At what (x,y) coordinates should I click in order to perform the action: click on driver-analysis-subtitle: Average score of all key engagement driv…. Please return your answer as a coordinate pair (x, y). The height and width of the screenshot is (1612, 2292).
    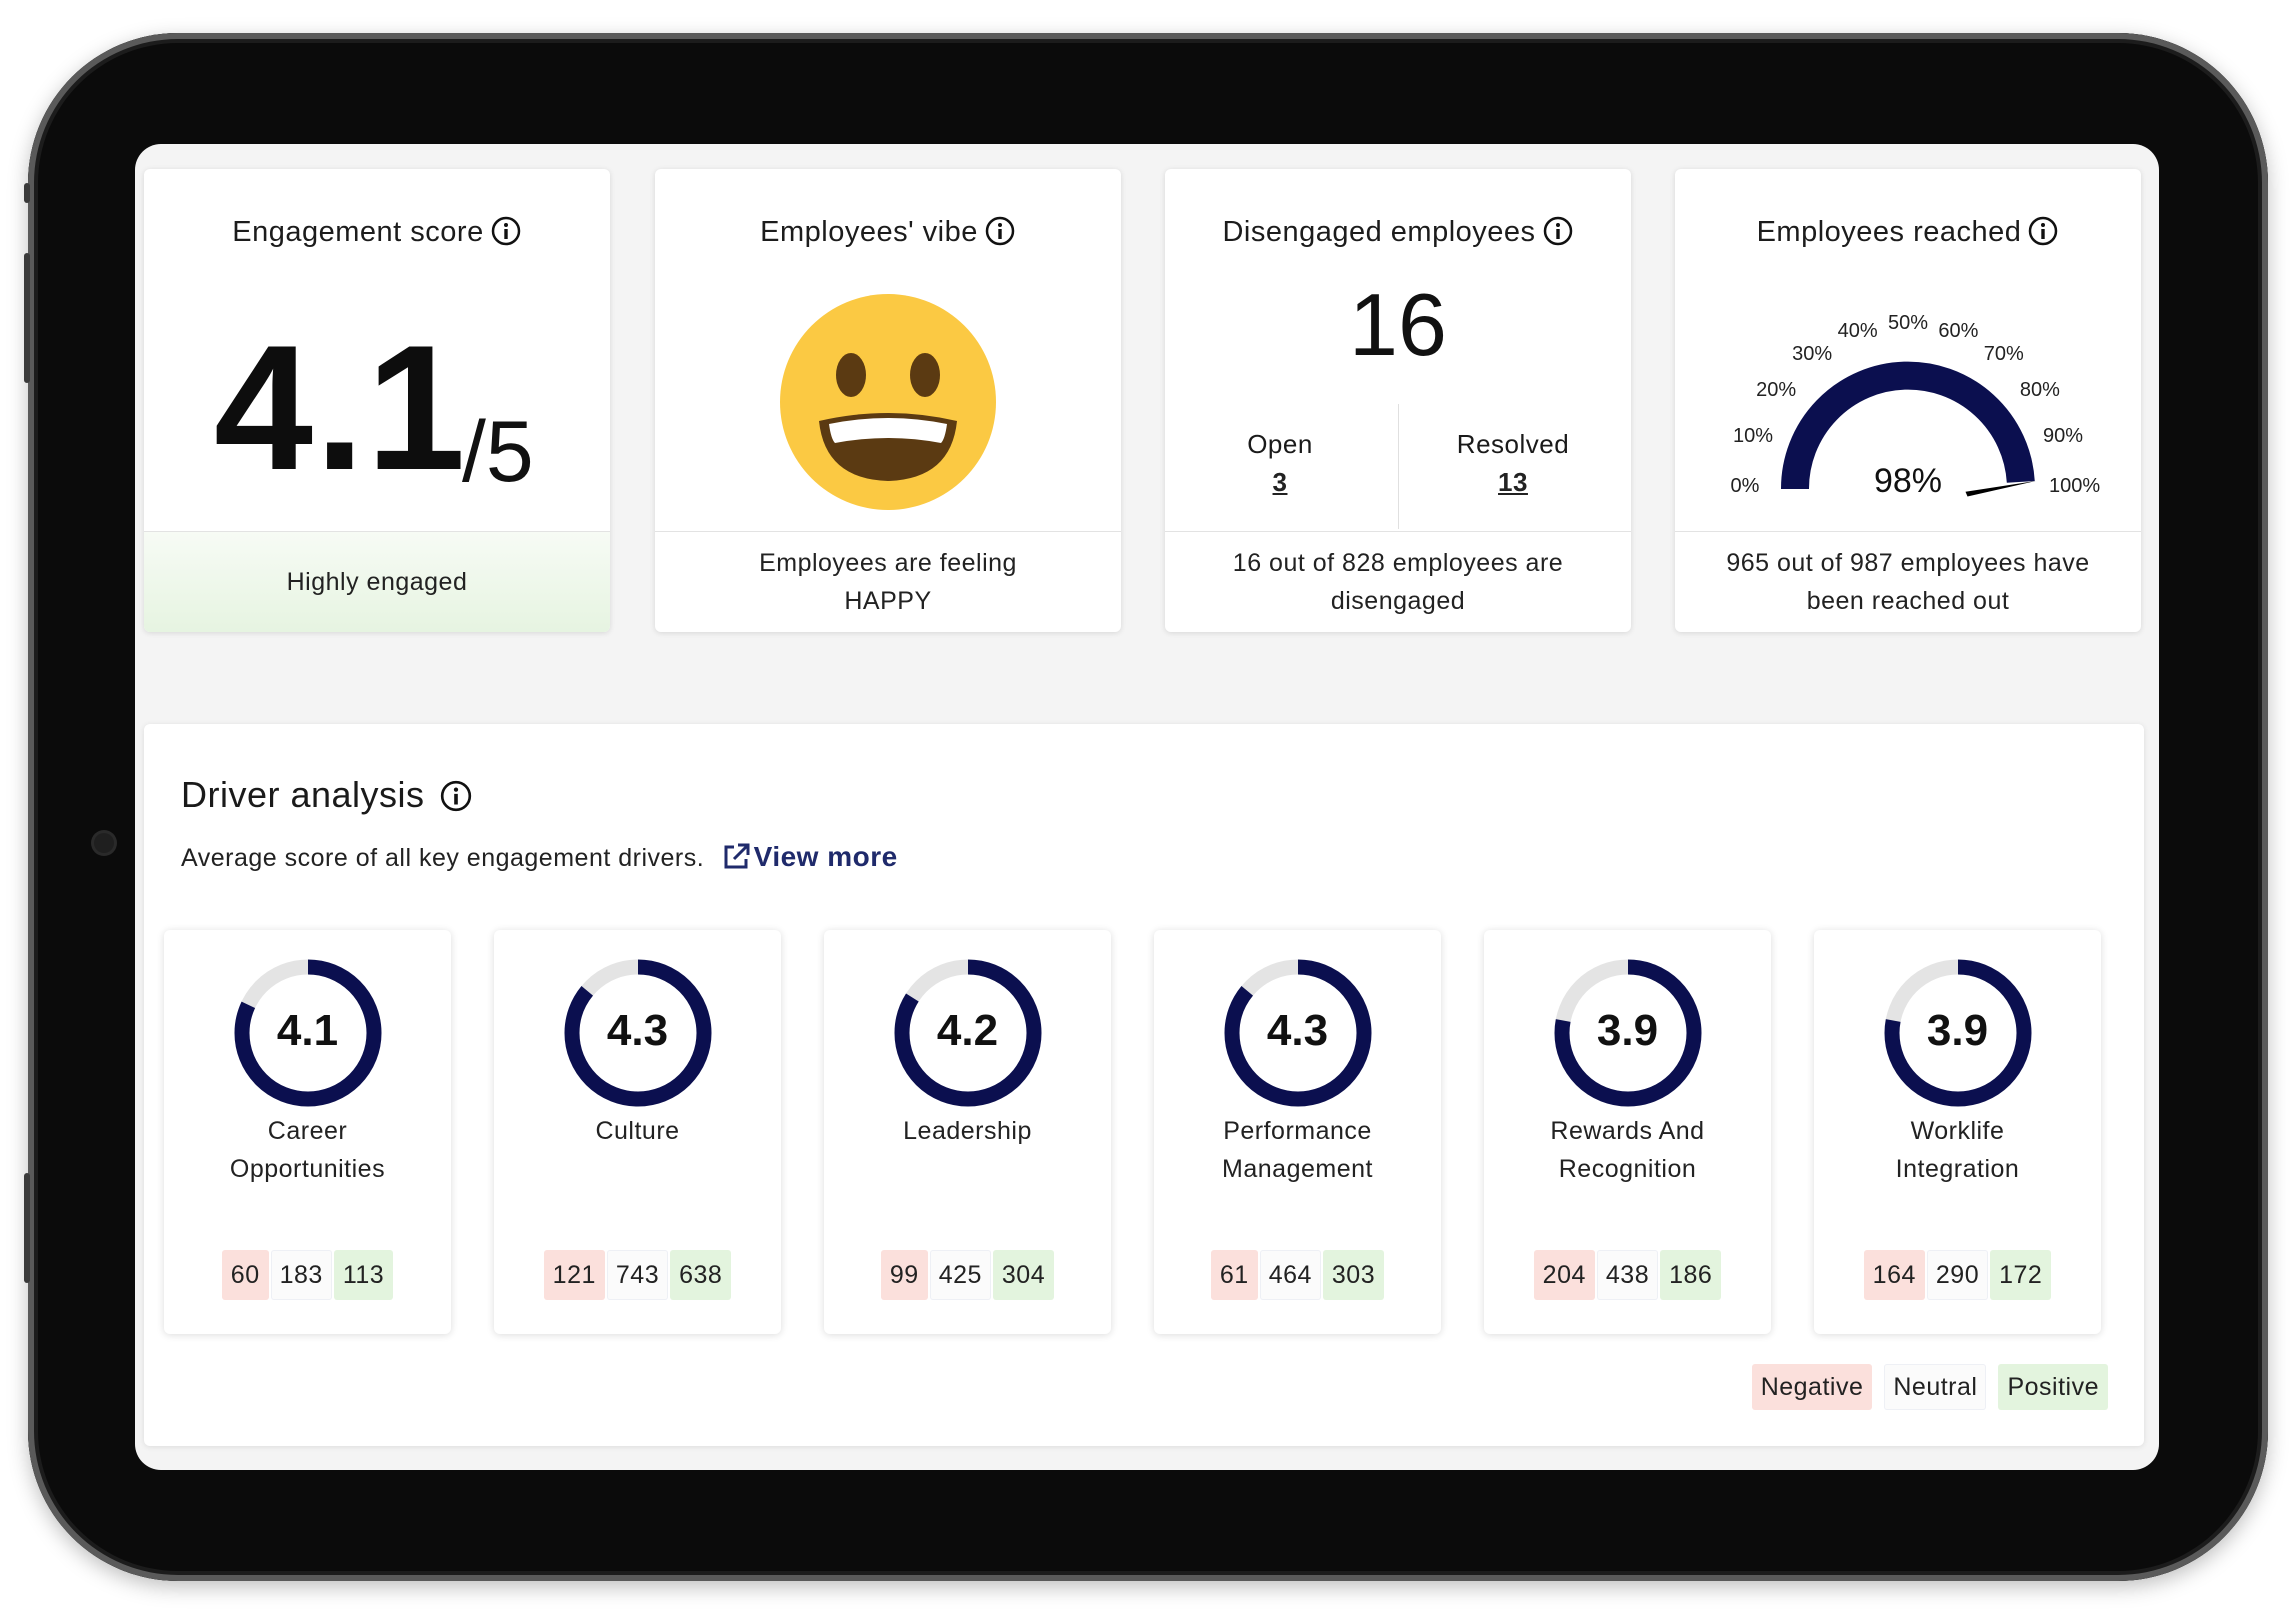
    Looking at the image, I should click on (539, 857).